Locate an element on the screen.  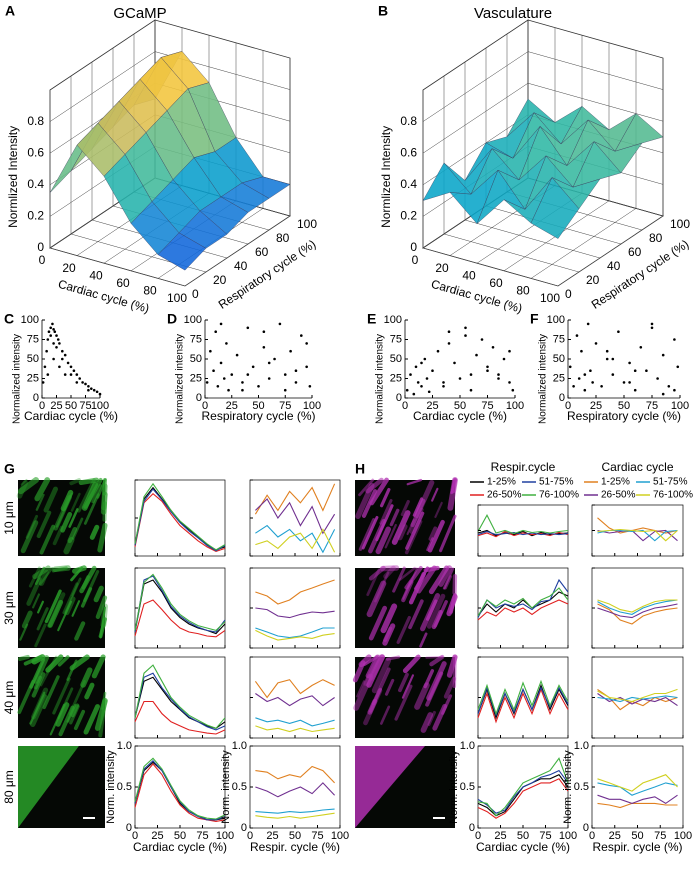
x-tick-label: 80 is located at coordinates (523, 291).